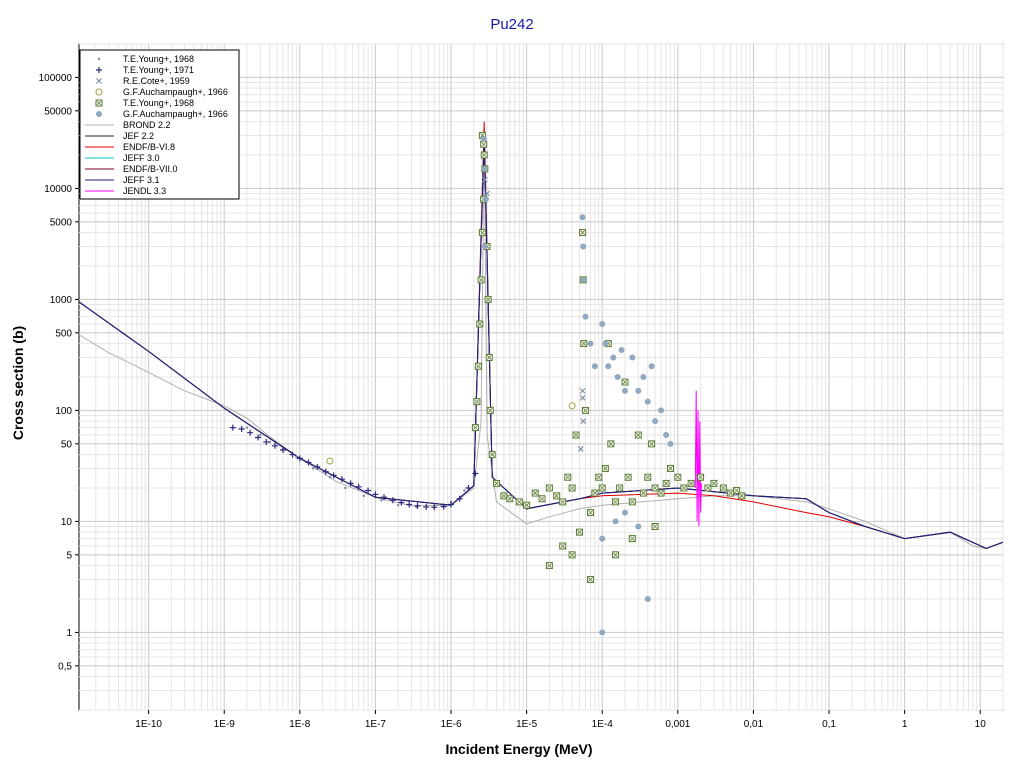 The width and height of the screenshot is (1024, 768). I want to click on legend-label: R.E.Cote+, 1959, so click(156, 81).